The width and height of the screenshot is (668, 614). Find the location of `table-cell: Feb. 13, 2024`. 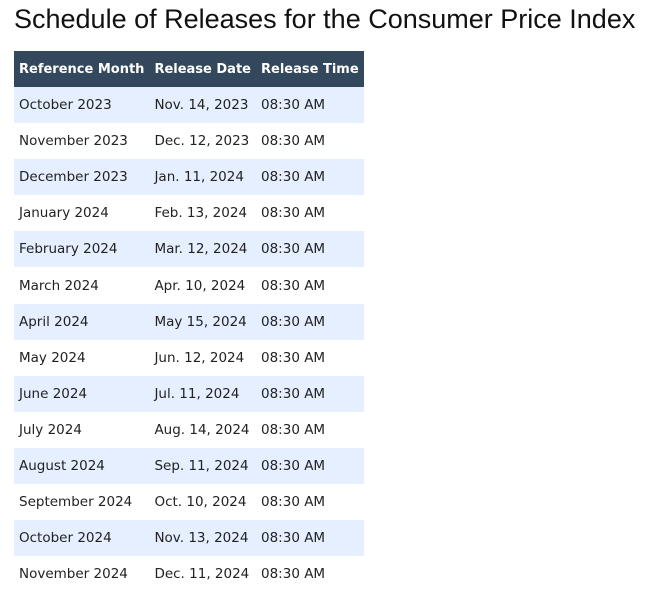

table-cell: Feb. 13, 2024 is located at coordinates (201, 213).